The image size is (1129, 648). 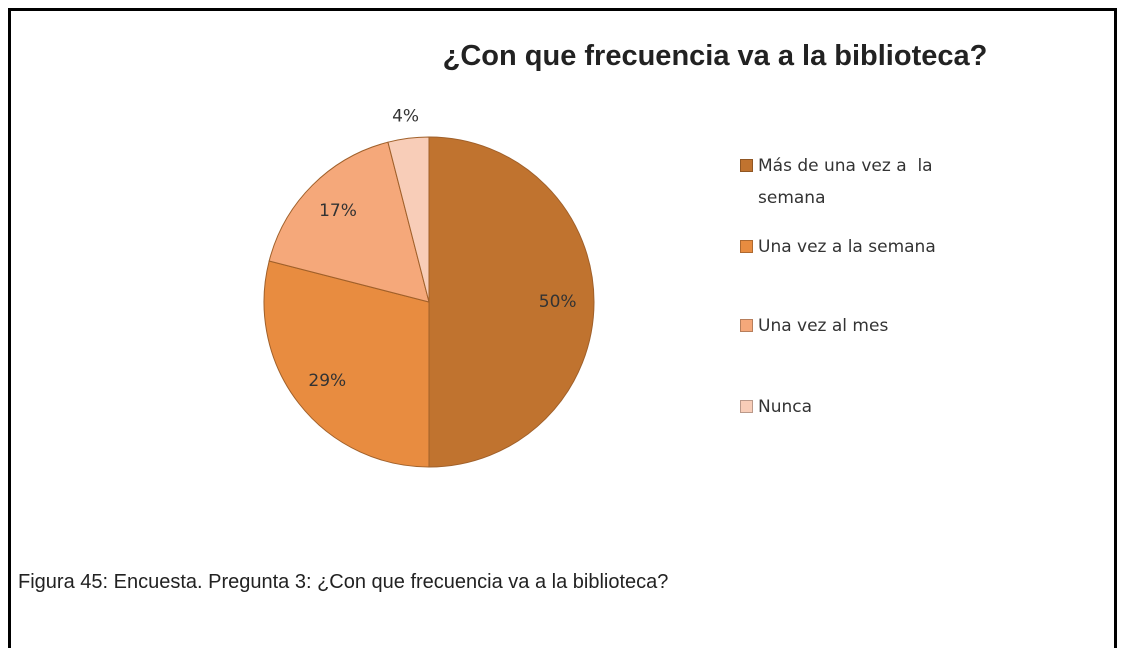 I want to click on legend-item: Una vez a la semana, so click(x=865, y=247).